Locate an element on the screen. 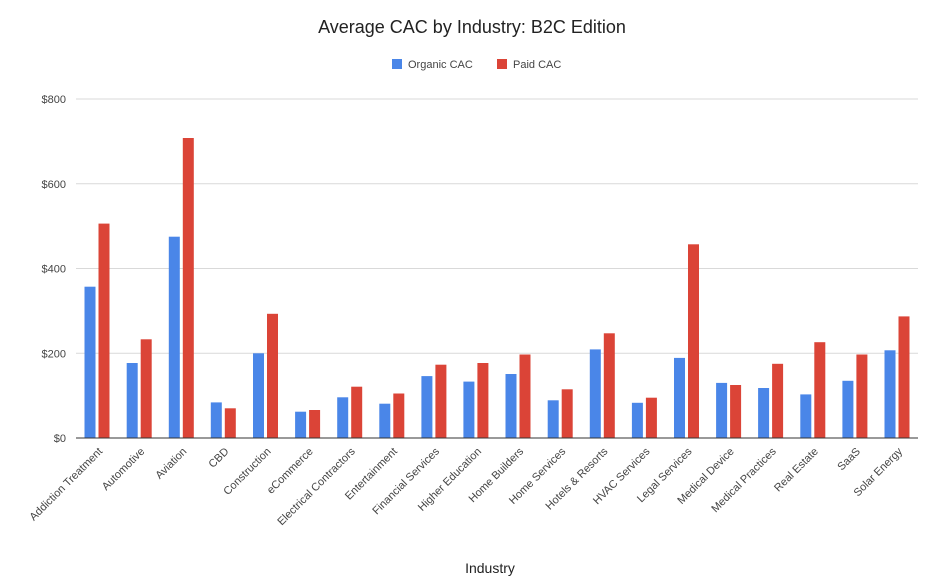 The image size is (944, 584). y-axis-ticks: $0 $200 $400 $600 $800 is located at coordinates (54, 269).